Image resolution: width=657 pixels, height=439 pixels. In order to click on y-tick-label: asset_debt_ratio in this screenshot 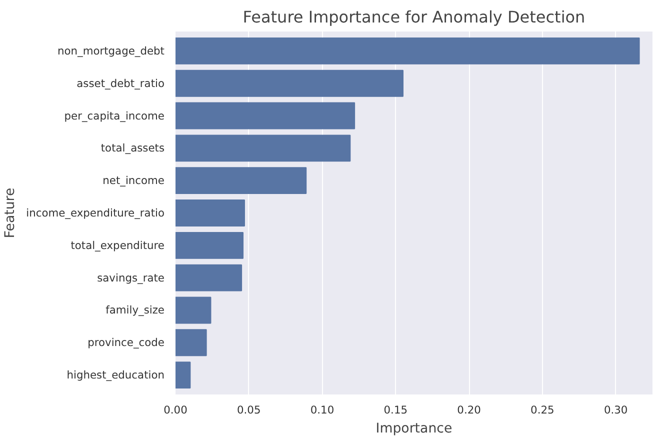, I will do `click(120, 83)`.